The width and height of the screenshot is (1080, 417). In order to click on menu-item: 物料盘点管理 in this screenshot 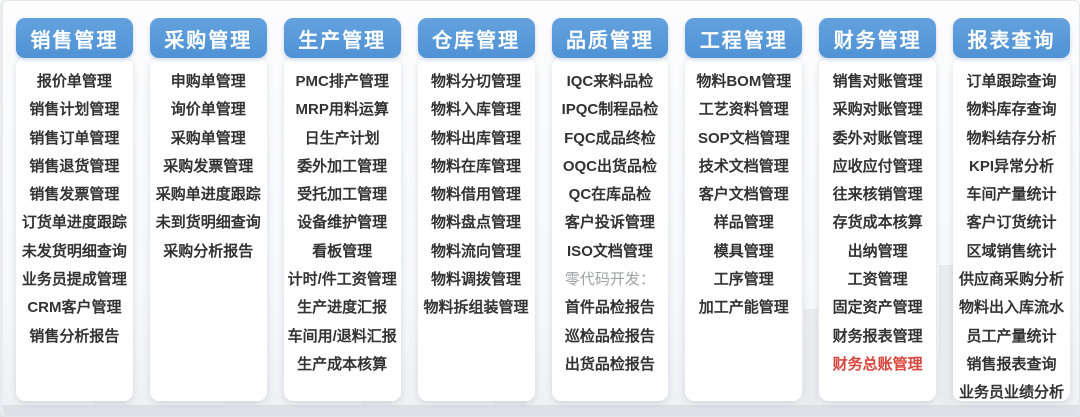, I will do `click(476, 223)`.